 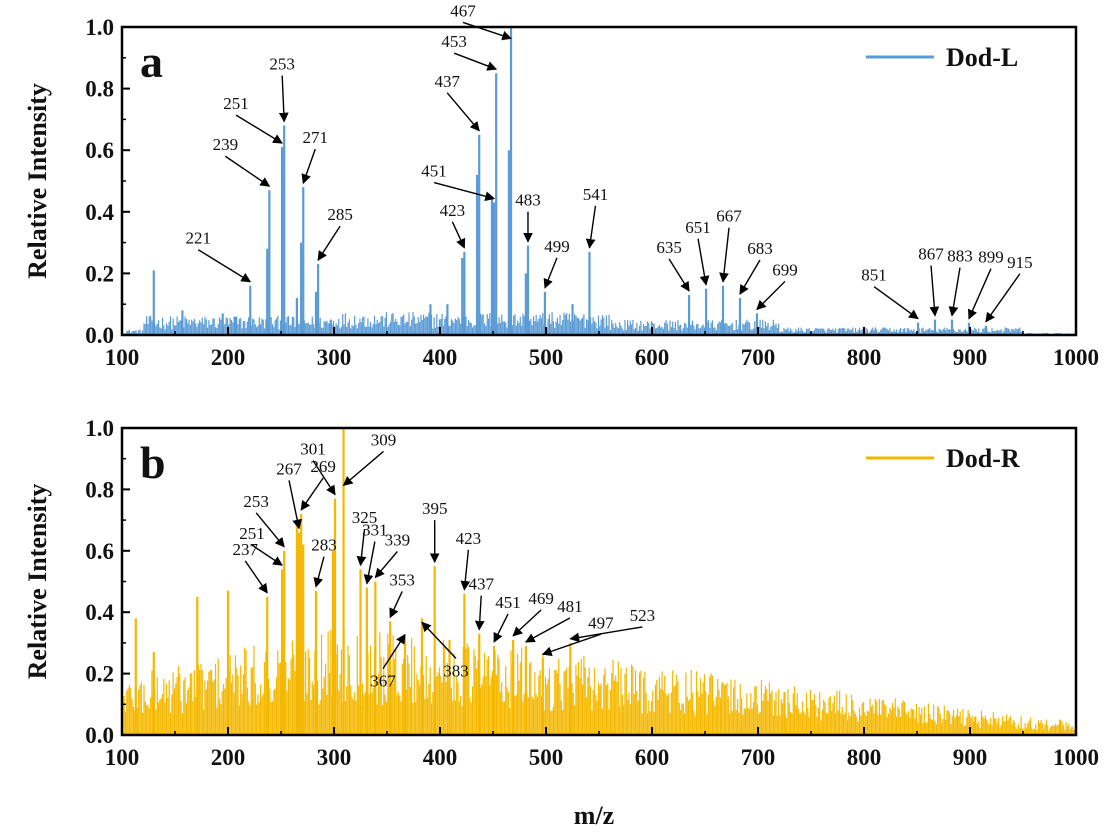 I want to click on peak-annotation-label: 481, so click(x=570, y=606).